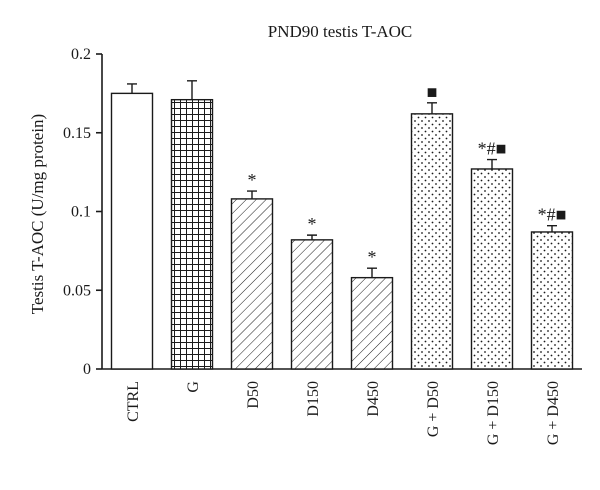 Image resolution: width=600 pixels, height=490 pixels. Describe the element at coordinates (193, 387) in the screenshot. I see `x-tick-label: G` at that location.